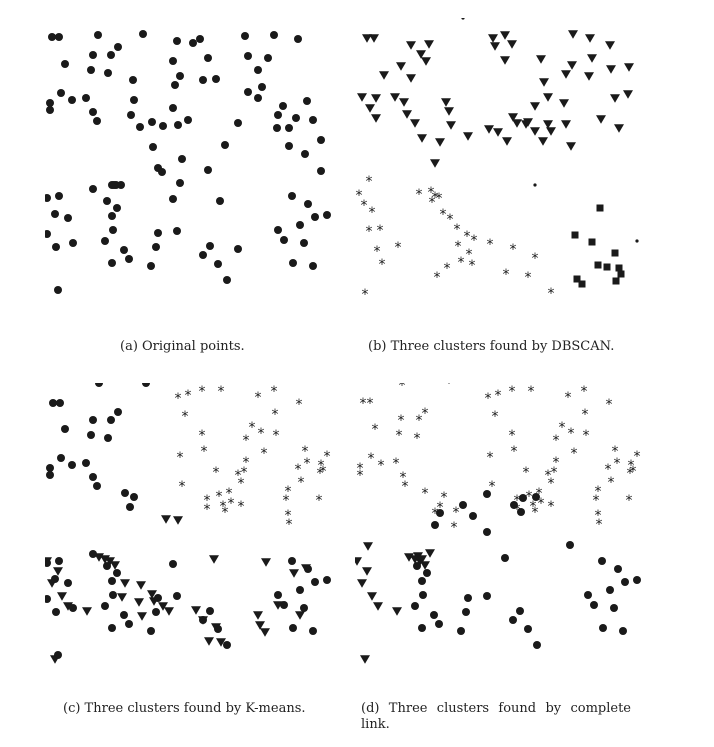 This screenshot has width=714, height=747. I want to click on dot-point, so click(637, 241).